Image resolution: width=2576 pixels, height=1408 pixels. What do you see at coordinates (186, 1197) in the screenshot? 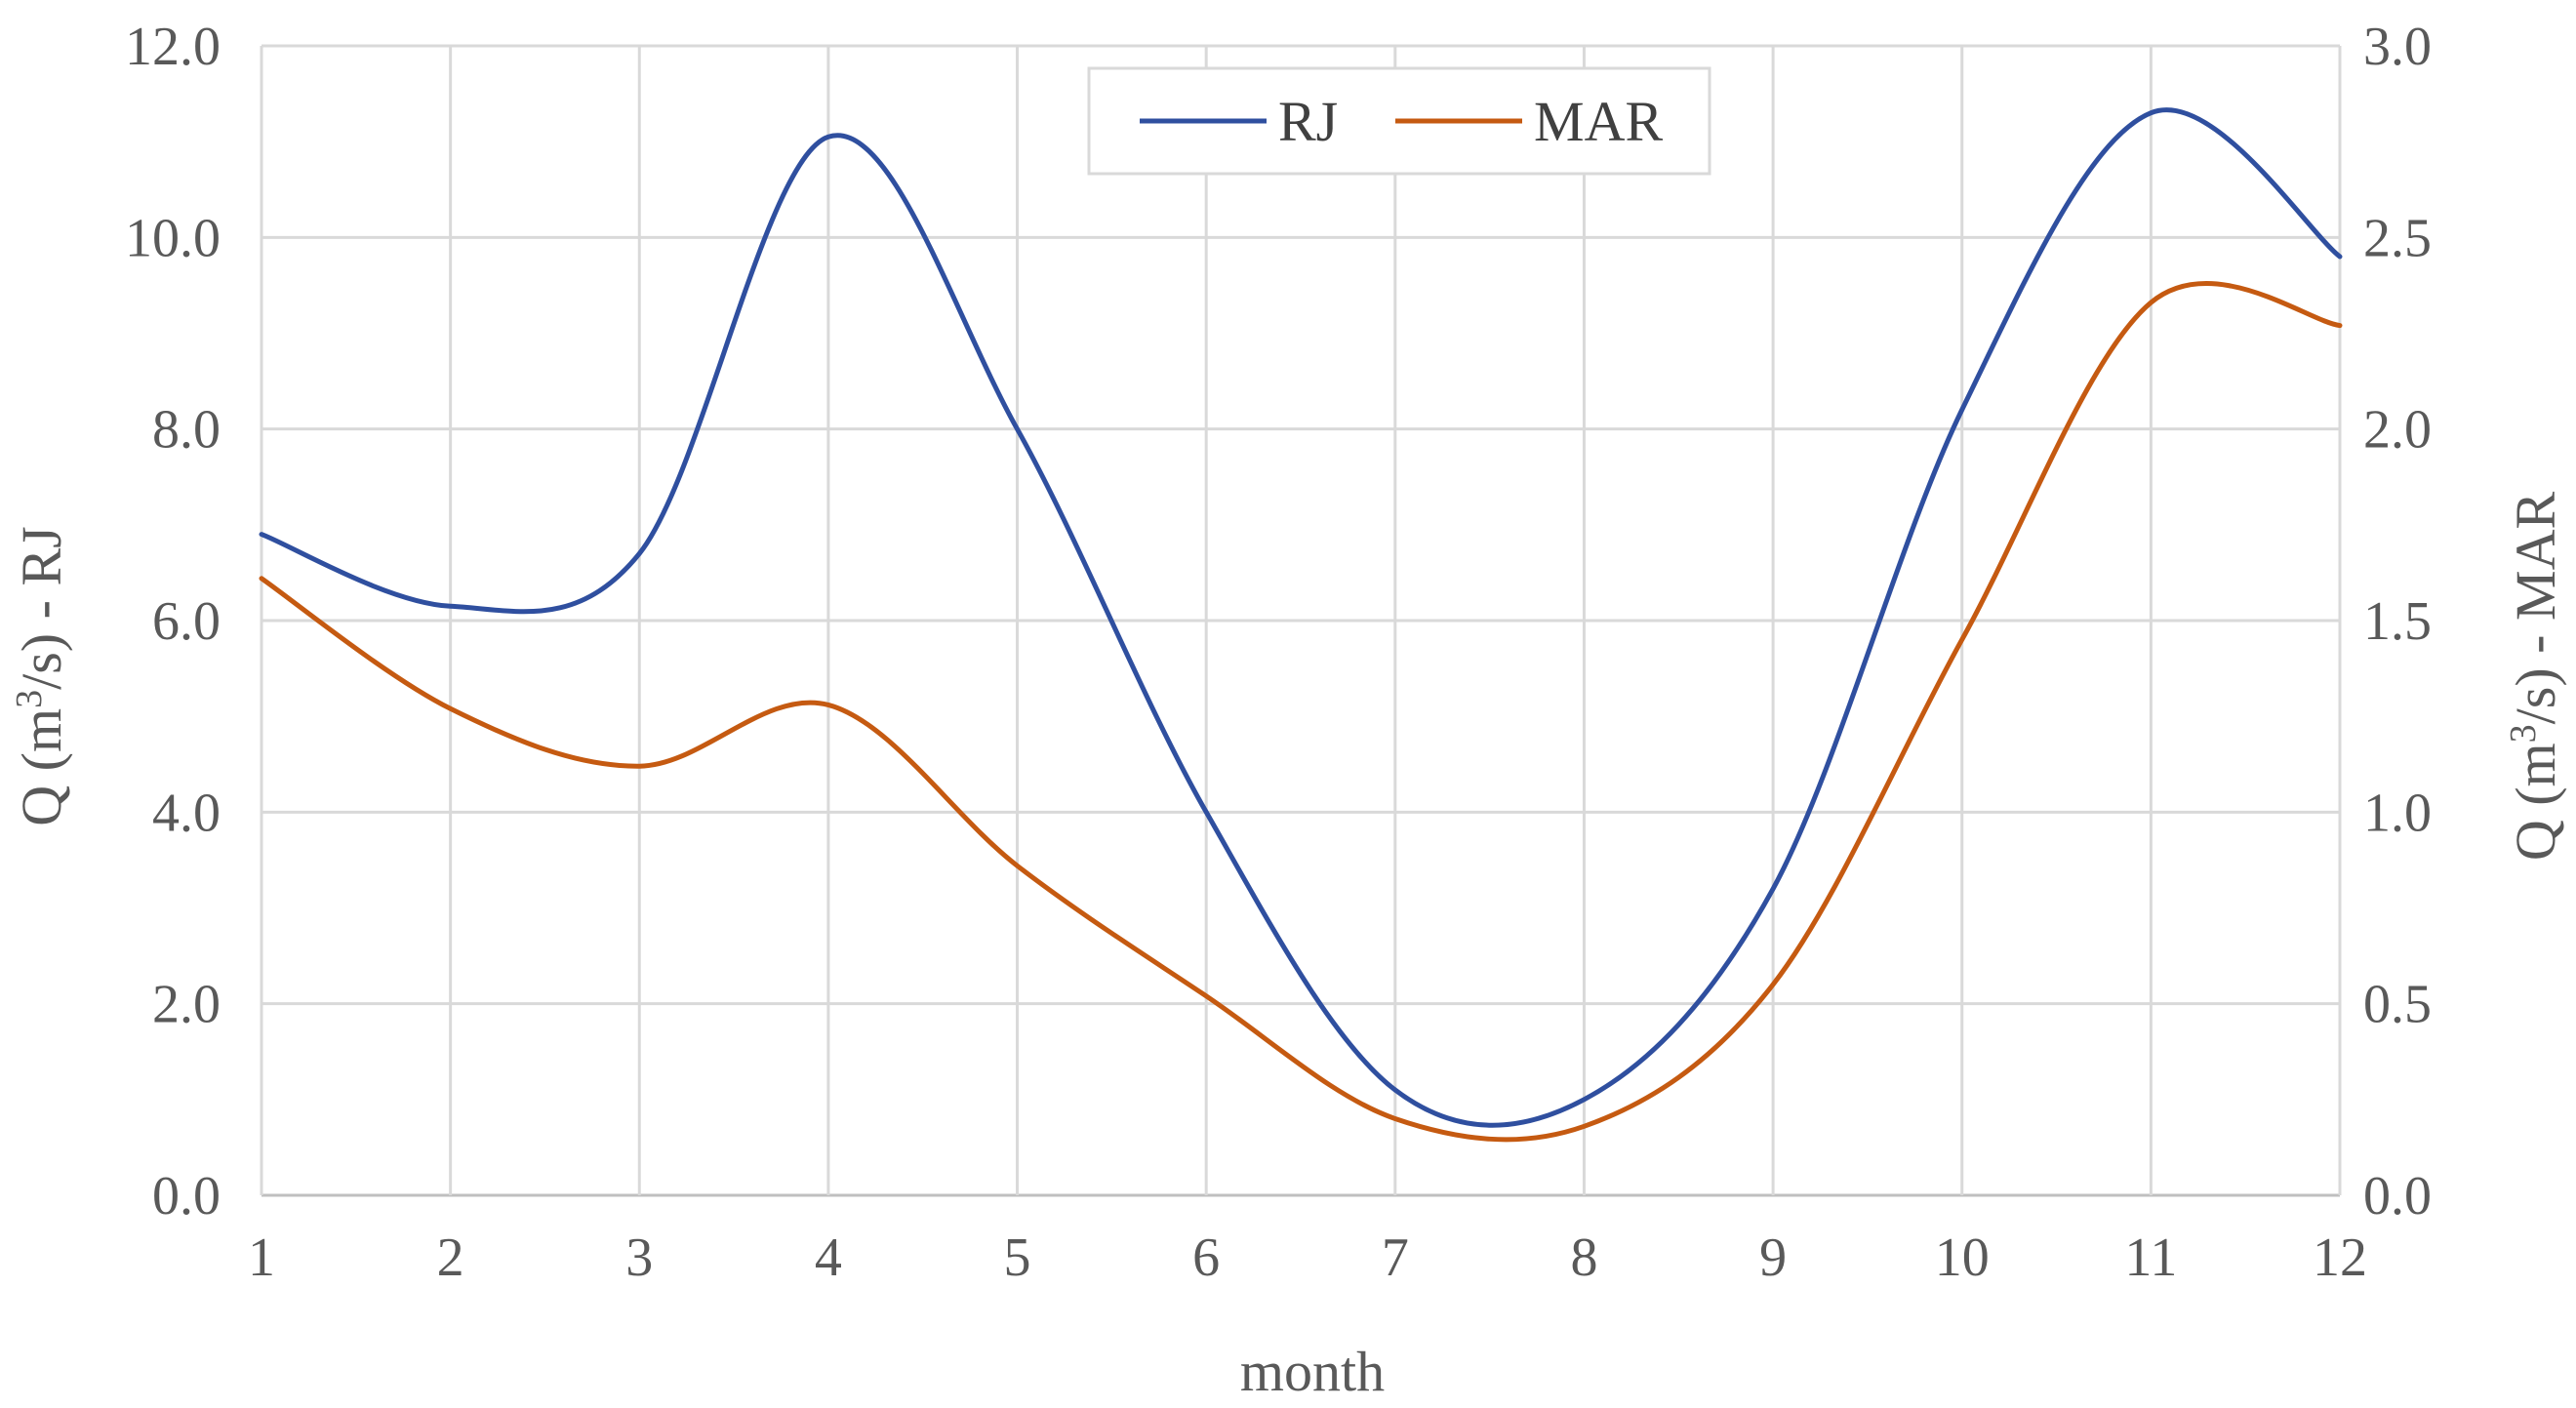
I see `y-left-tick-label: 0.0` at bounding box center [186, 1197].